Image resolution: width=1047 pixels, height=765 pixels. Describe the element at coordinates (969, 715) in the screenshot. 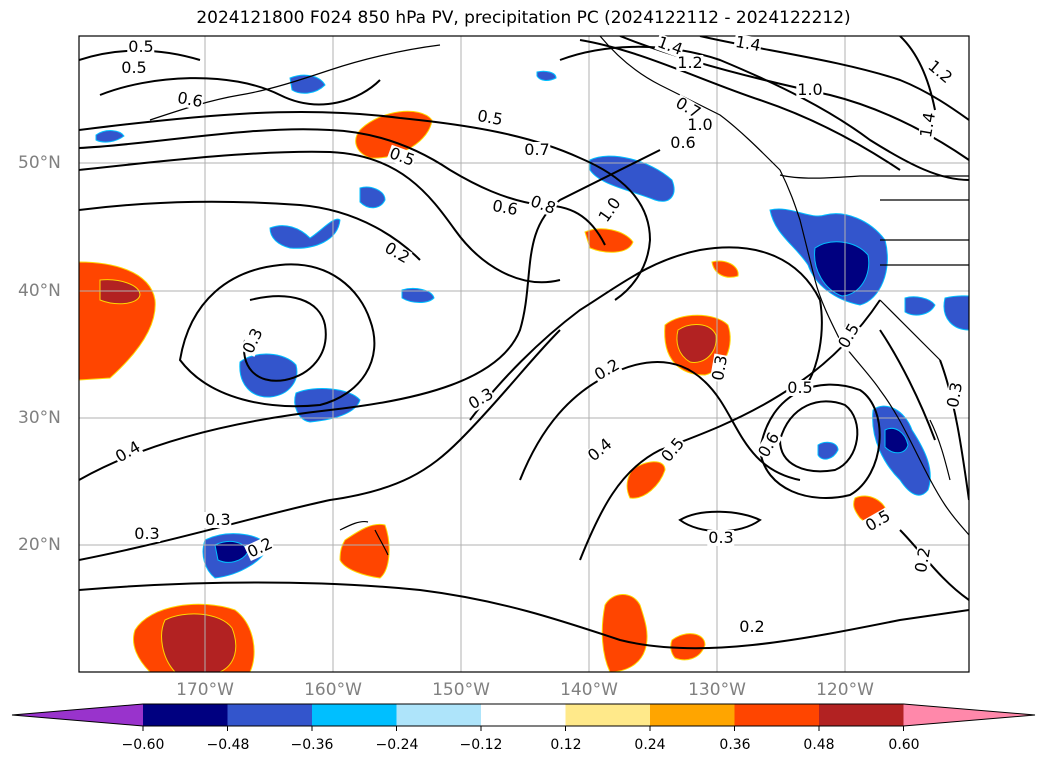

I see `colorbar-extend-max` at that location.